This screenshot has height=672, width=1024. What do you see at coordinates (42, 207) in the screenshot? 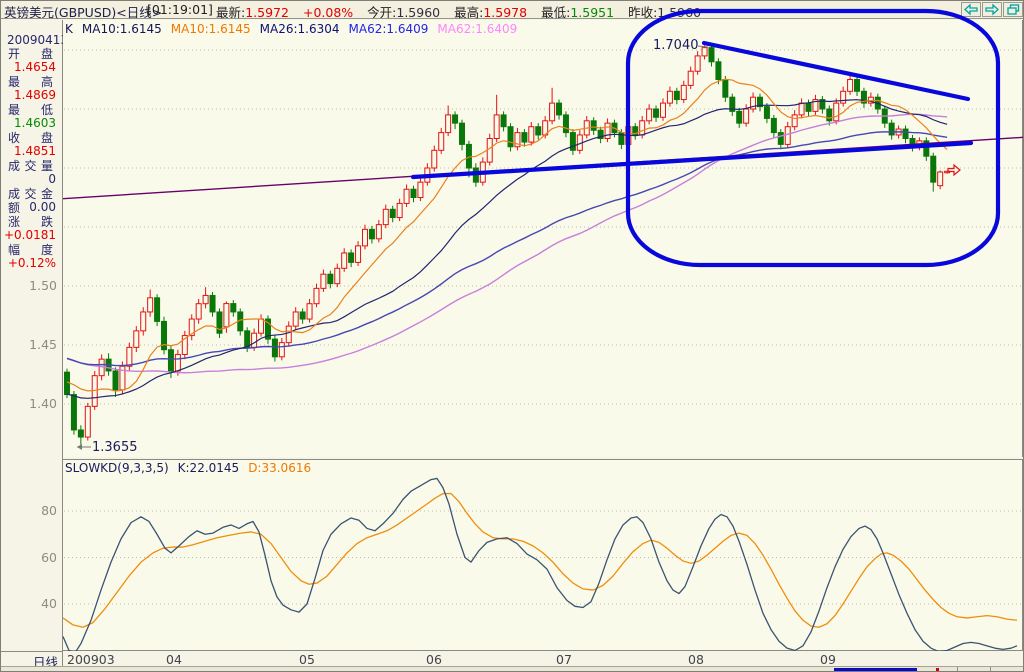
I see `quote-row-value: 0.00` at bounding box center [42, 207].